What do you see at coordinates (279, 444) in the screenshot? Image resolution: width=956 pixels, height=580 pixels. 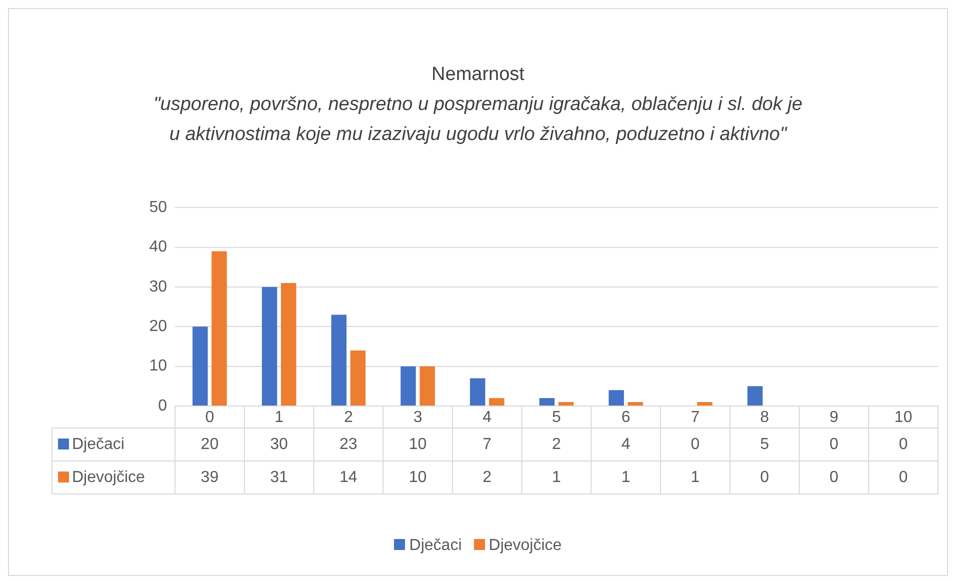 I see `data-label: 30` at bounding box center [279, 444].